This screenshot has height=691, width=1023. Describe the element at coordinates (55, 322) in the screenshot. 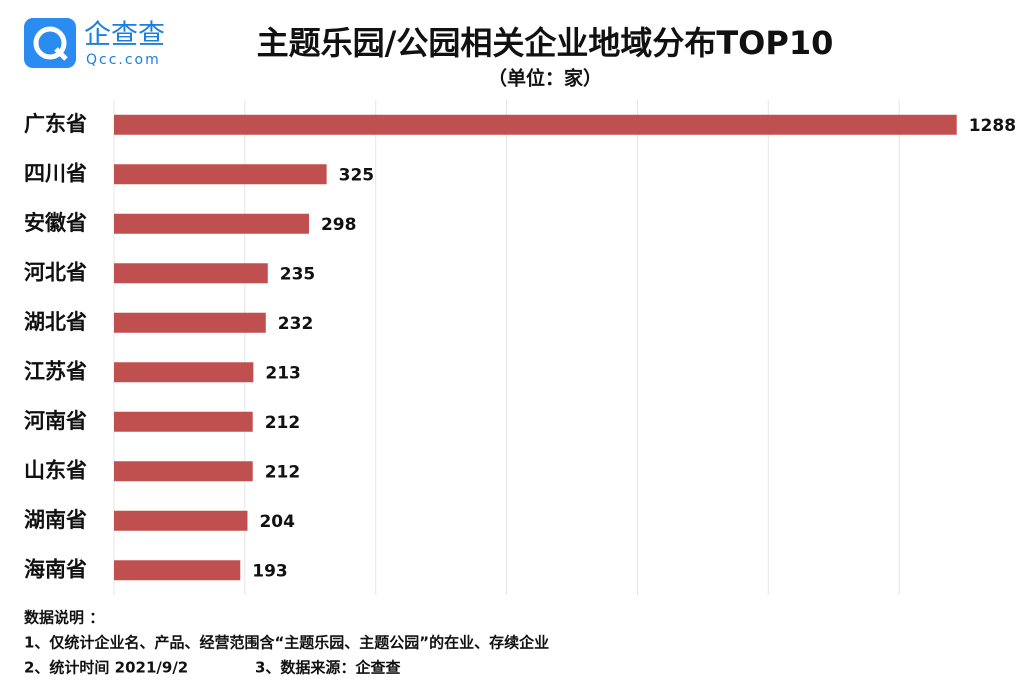

I see `y-tick-label: 湖北省` at that location.